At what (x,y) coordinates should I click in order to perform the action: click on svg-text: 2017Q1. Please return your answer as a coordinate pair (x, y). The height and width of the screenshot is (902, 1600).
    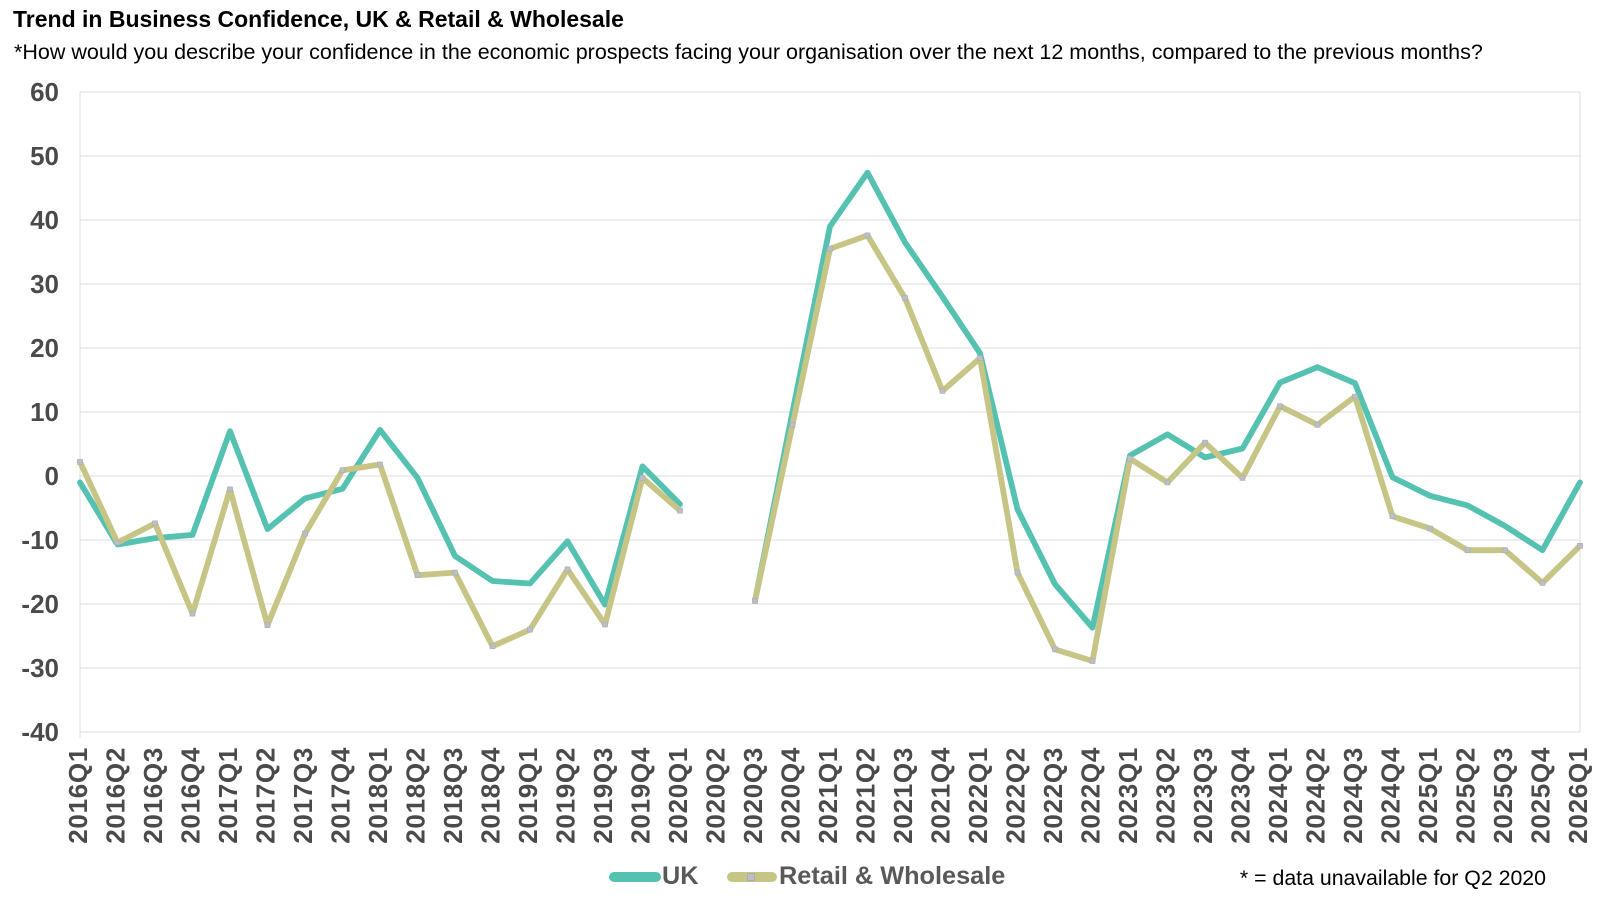
    Looking at the image, I should click on (228, 795).